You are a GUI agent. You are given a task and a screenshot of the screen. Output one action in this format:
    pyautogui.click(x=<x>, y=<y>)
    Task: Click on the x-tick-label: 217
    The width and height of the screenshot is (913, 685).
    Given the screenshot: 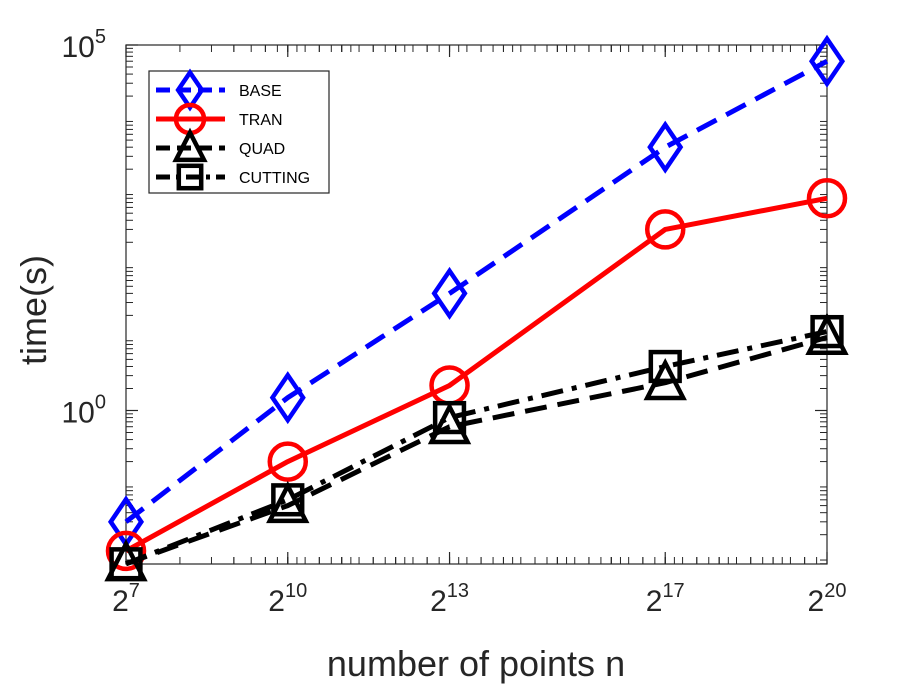 What is the action you would take?
    pyautogui.click(x=665, y=599)
    